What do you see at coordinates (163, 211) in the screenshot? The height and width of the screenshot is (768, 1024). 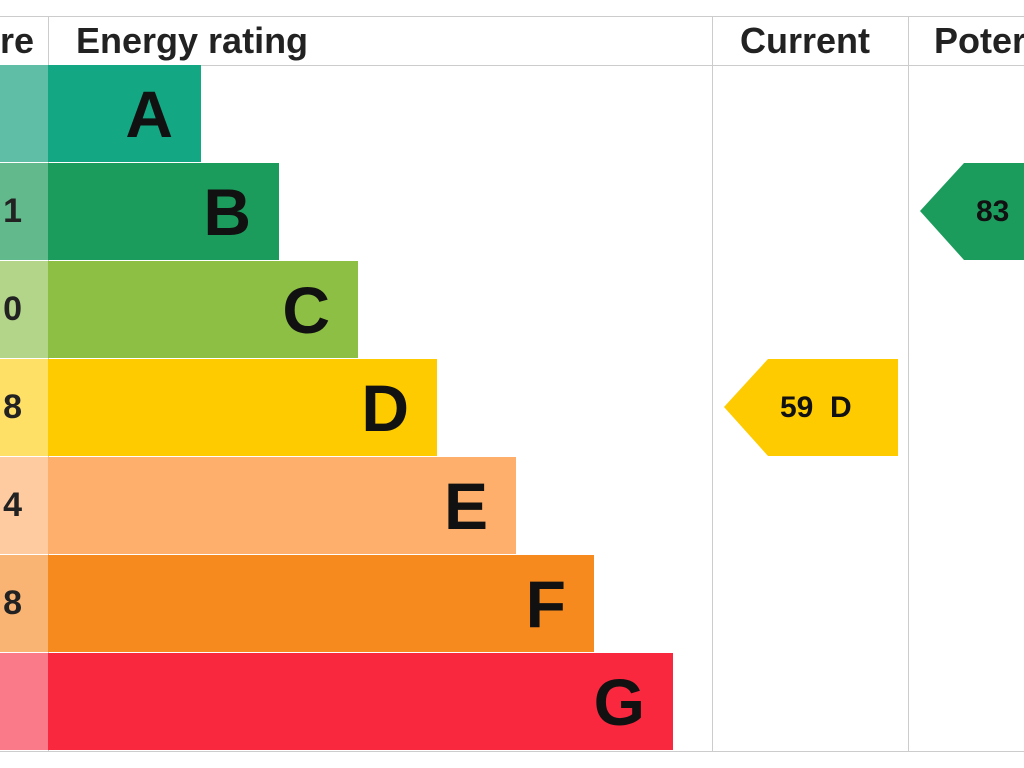 I see `rating-bar: B` at bounding box center [163, 211].